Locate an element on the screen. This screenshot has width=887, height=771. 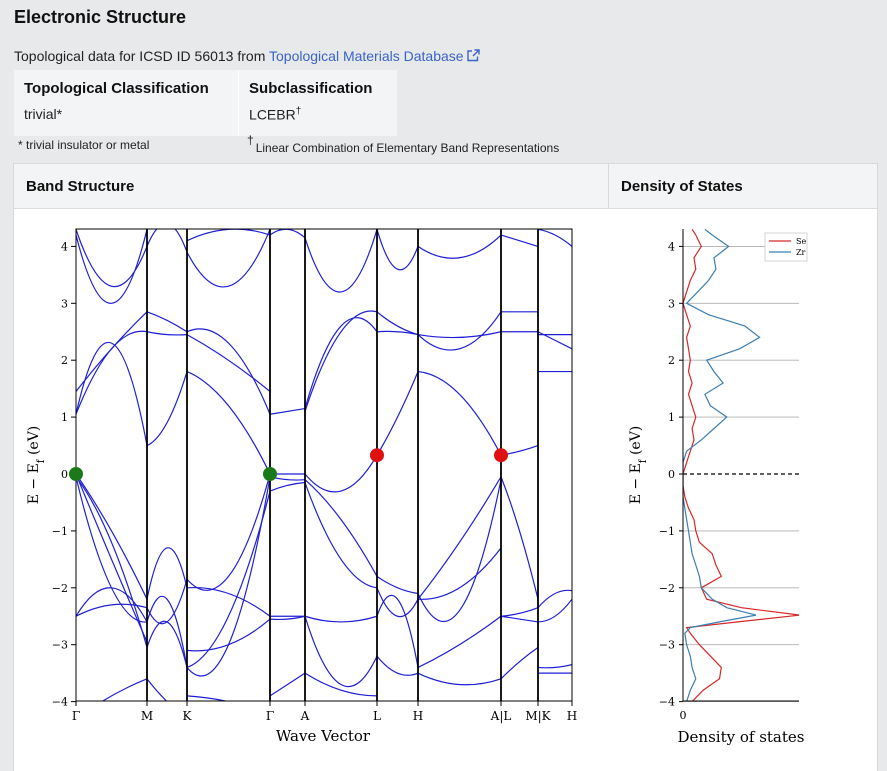
dos-y-ticks: −4 −3 −2 −1 0 1 2 3 4 is located at coordinates (671, 474).